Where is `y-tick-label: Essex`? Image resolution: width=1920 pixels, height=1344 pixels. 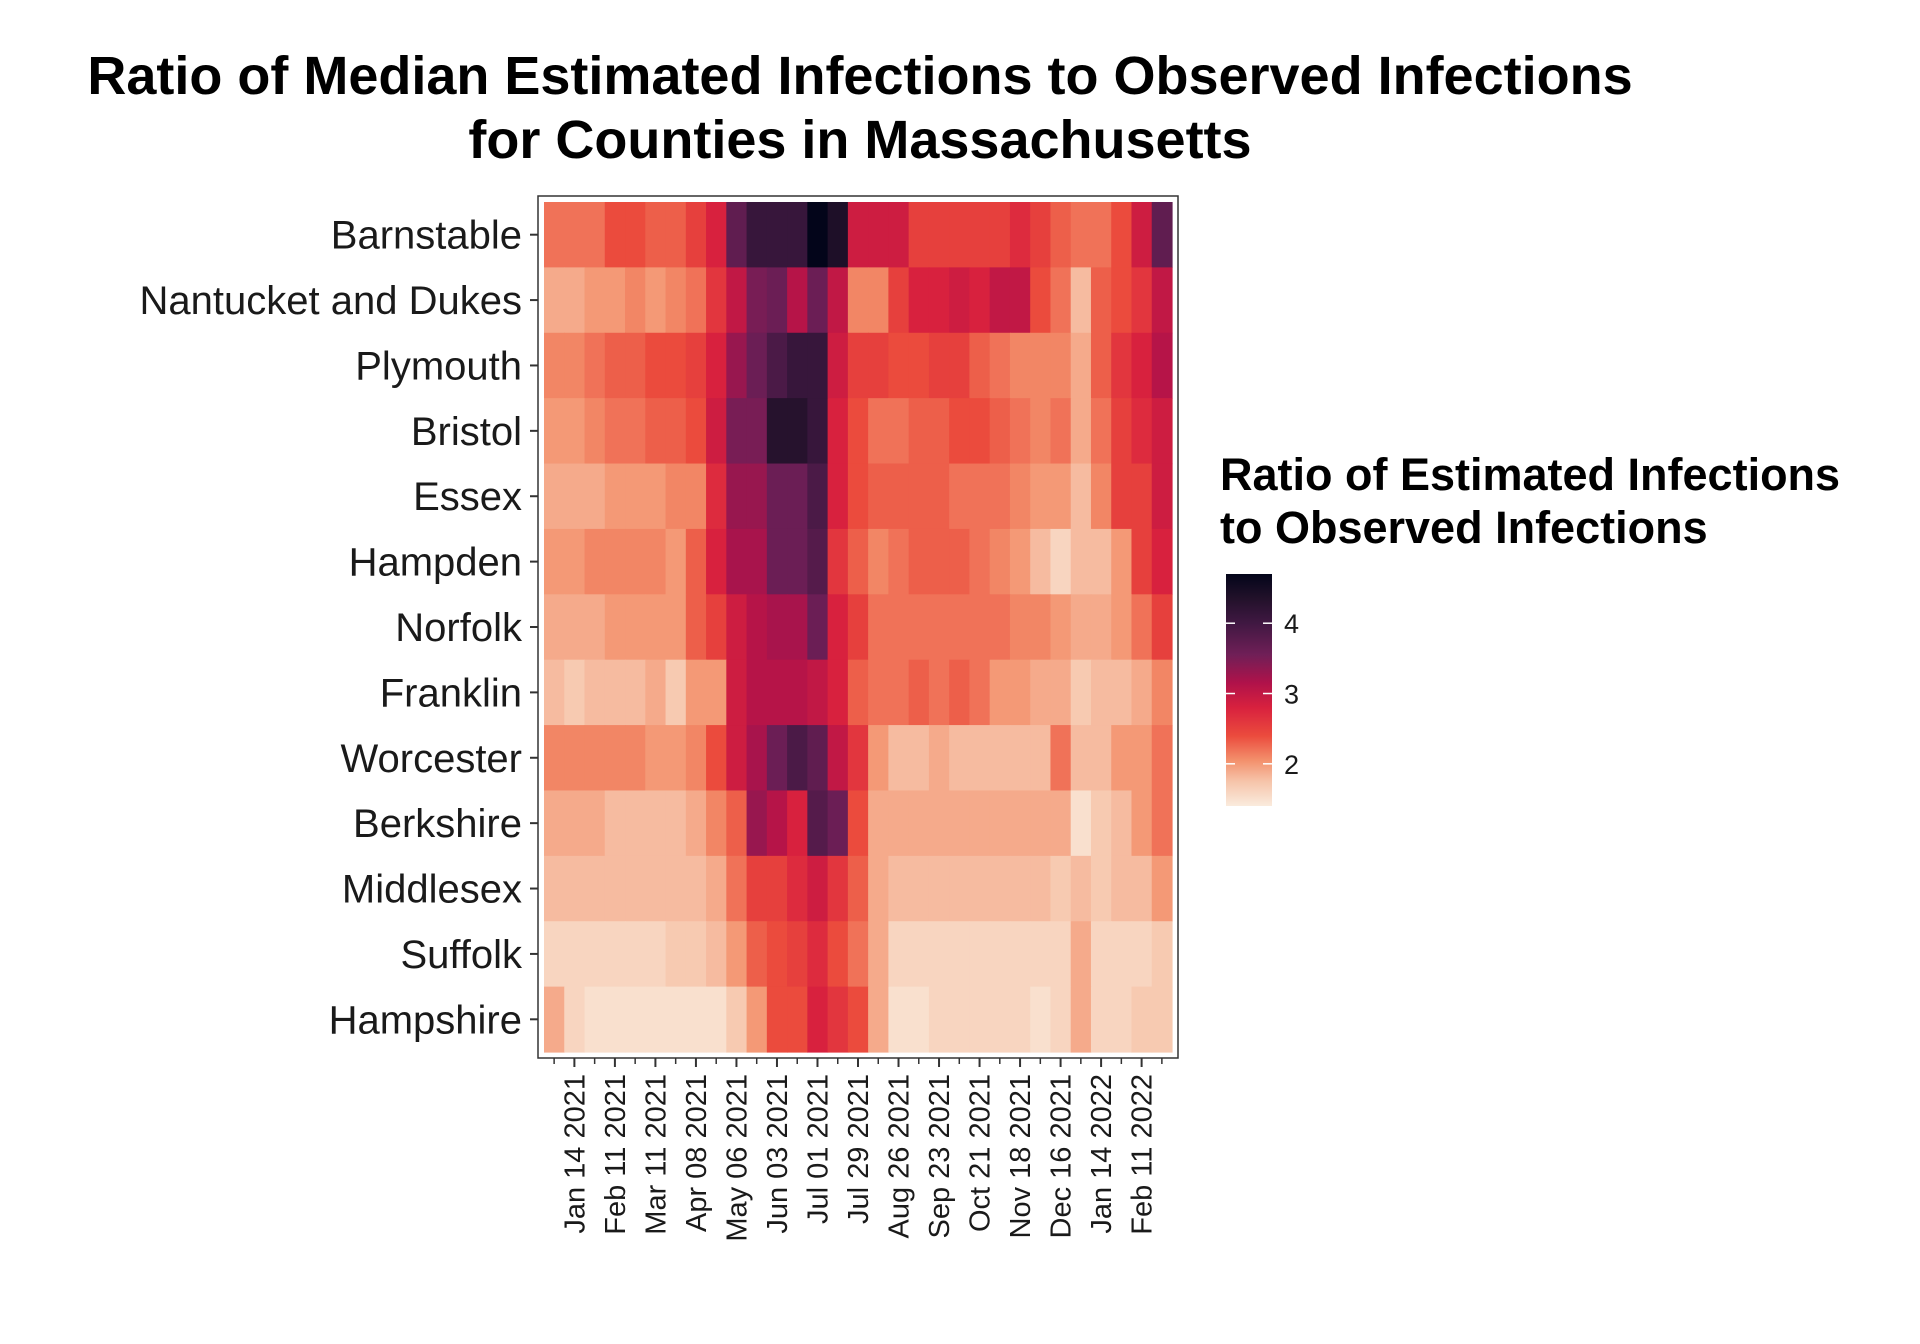 y-tick-label: Essex is located at coordinates (467, 497).